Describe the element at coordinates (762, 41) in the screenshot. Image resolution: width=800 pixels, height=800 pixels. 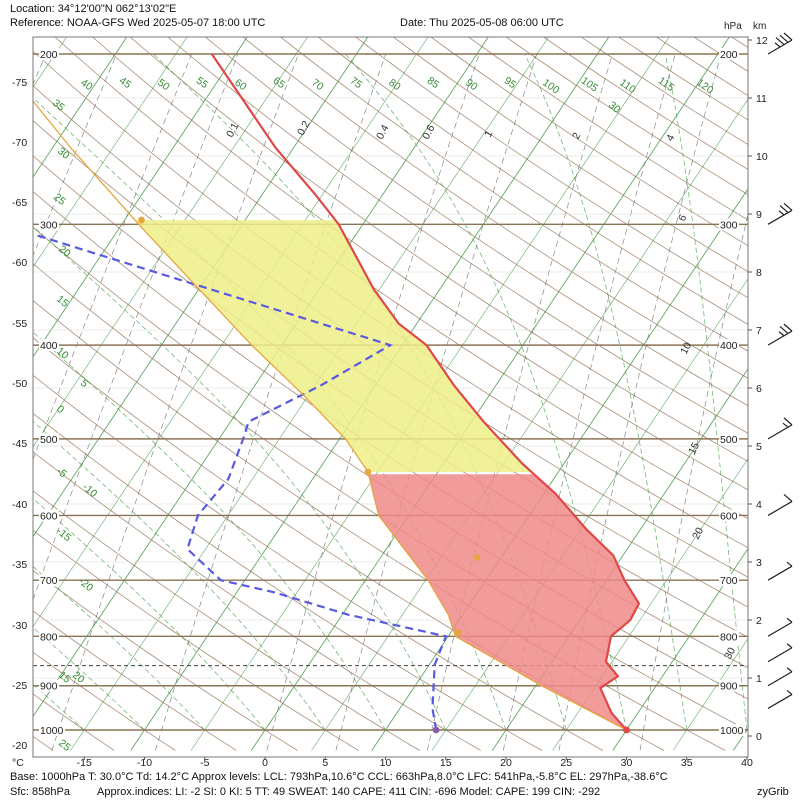
I see `km-tick-label: 12` at that location.